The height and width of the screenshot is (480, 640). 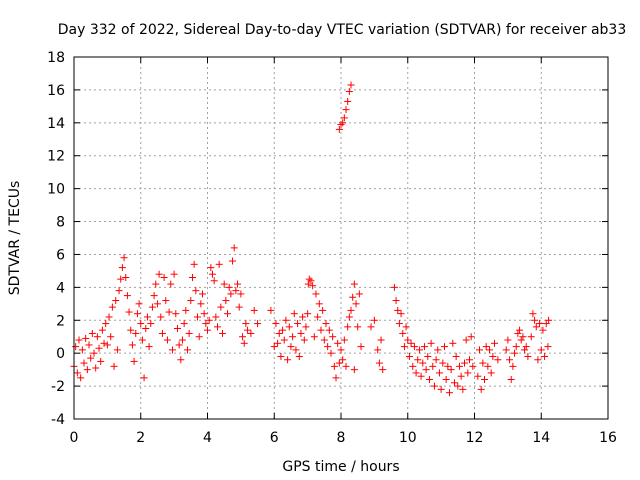 I want to click on y-tick-label: -2, so click(x=58, y=387).